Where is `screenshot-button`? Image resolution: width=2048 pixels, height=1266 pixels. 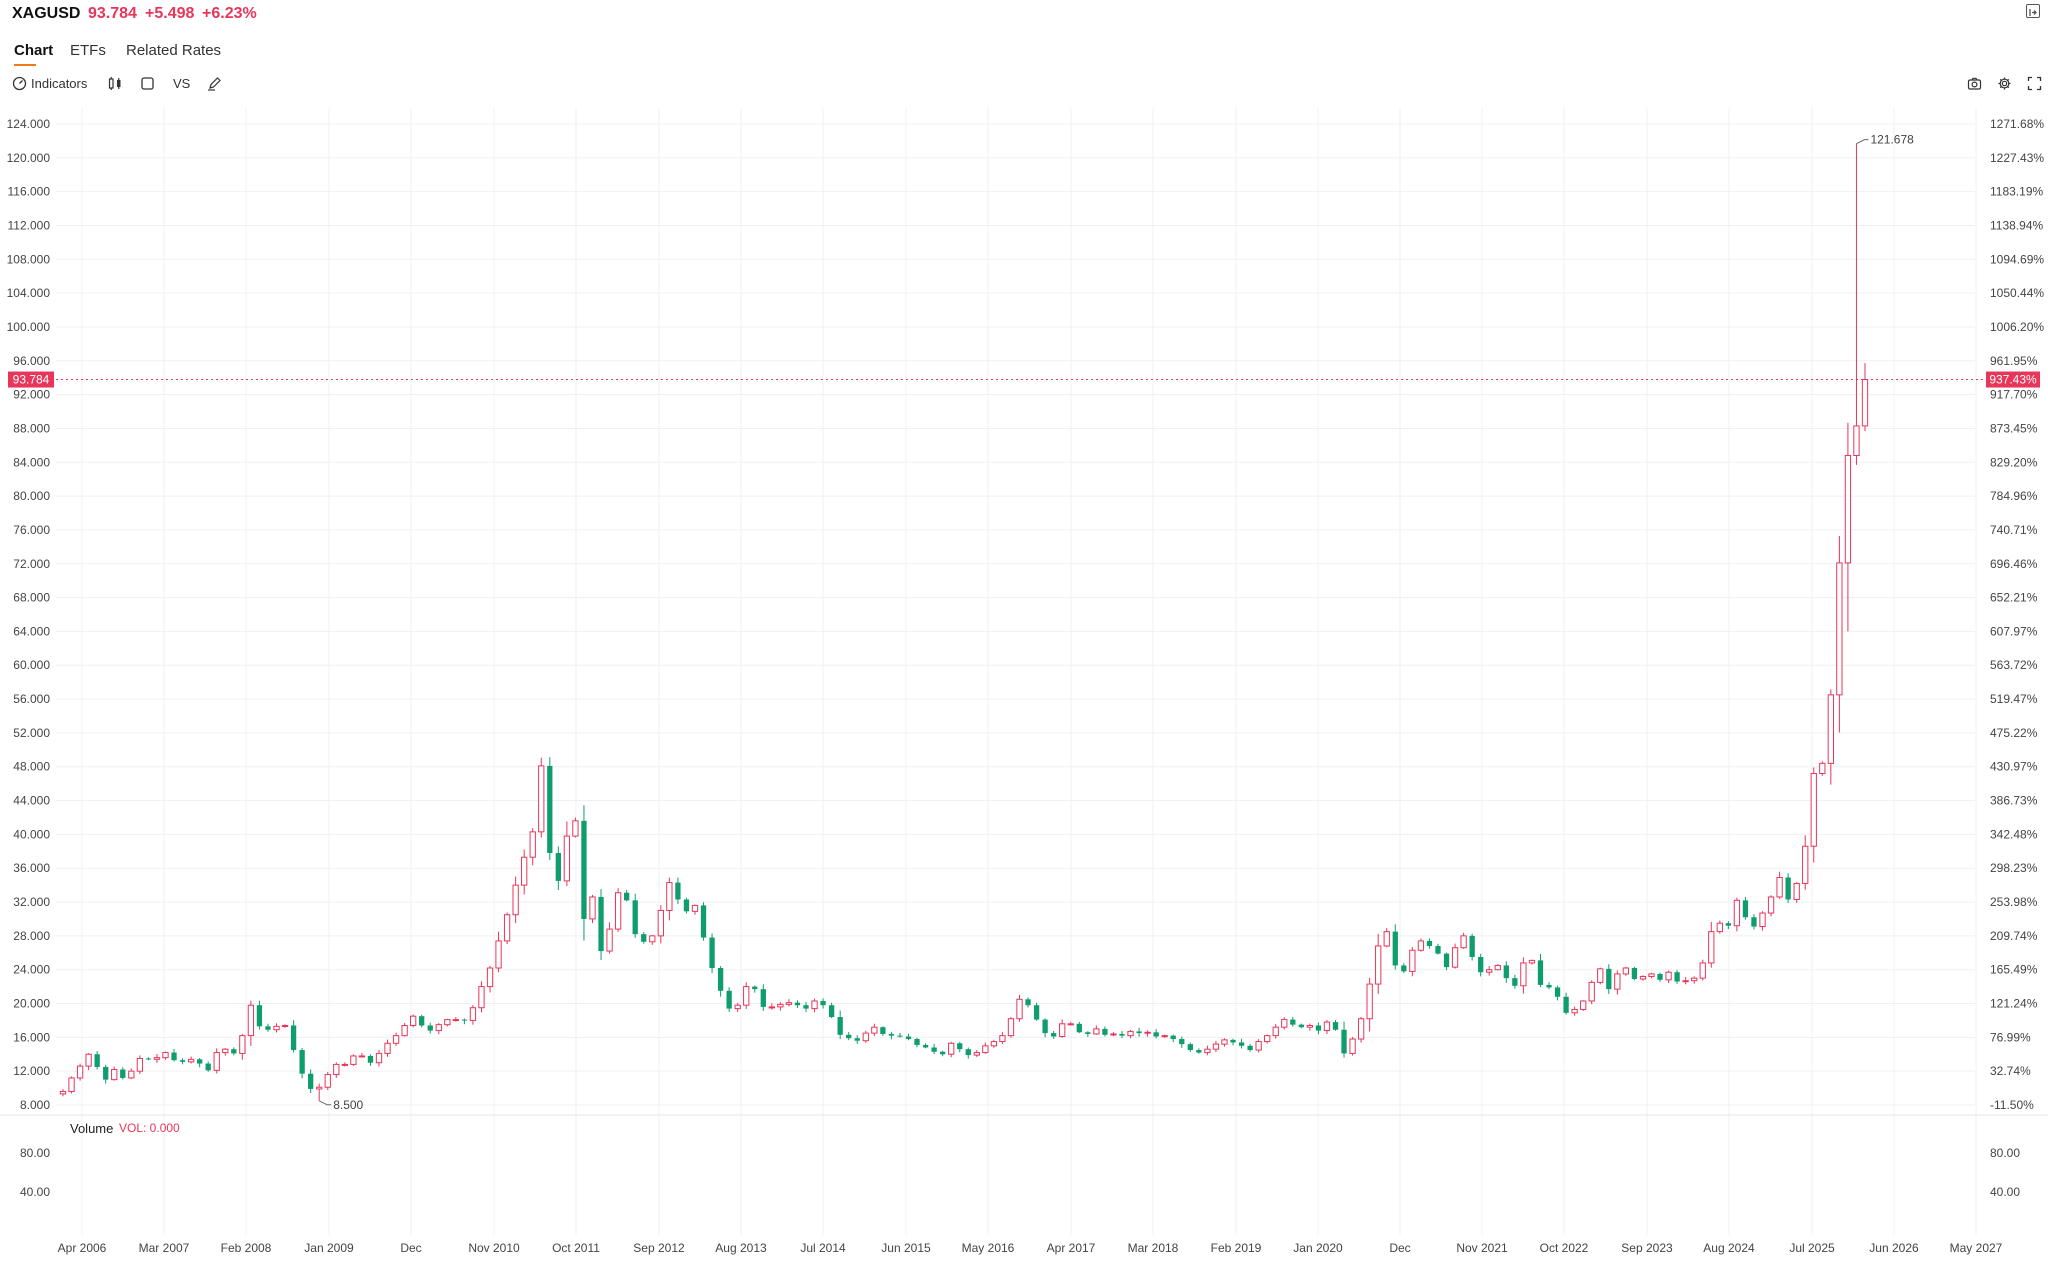 screenshot-button is located at coordinates (1974, 83).